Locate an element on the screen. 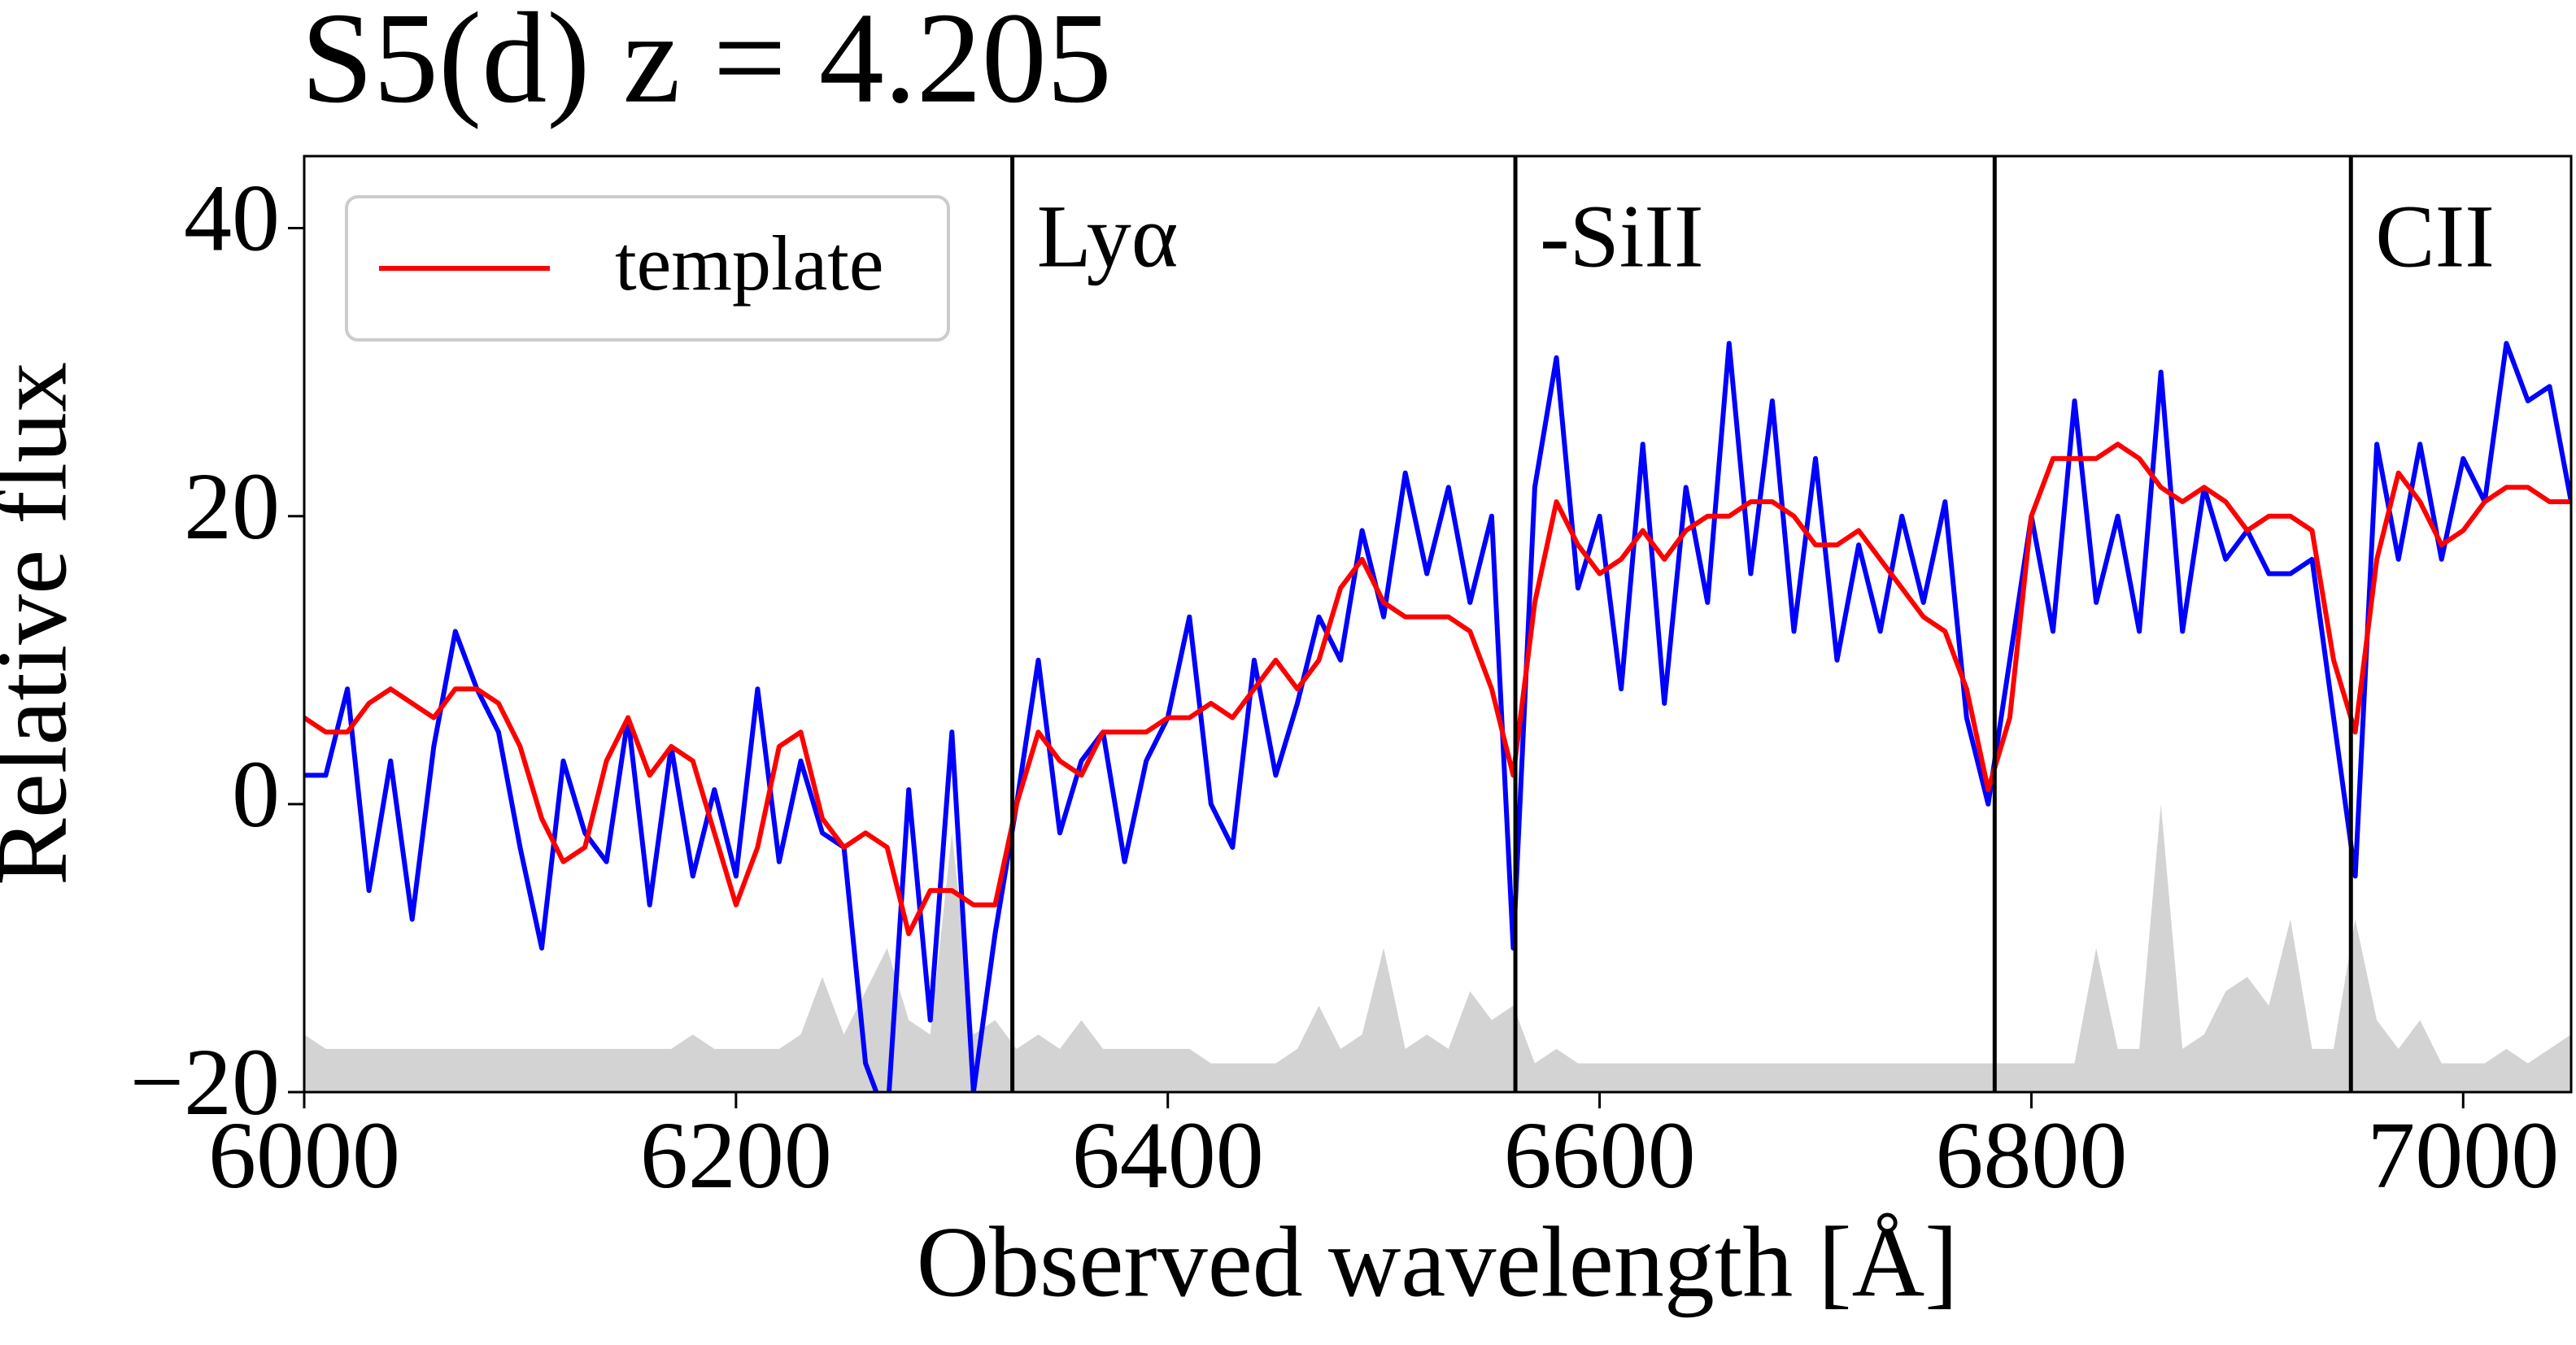 The image size is (2576, 1345). x-tick-label: 7000 is located at coordinates (2463, 1155).